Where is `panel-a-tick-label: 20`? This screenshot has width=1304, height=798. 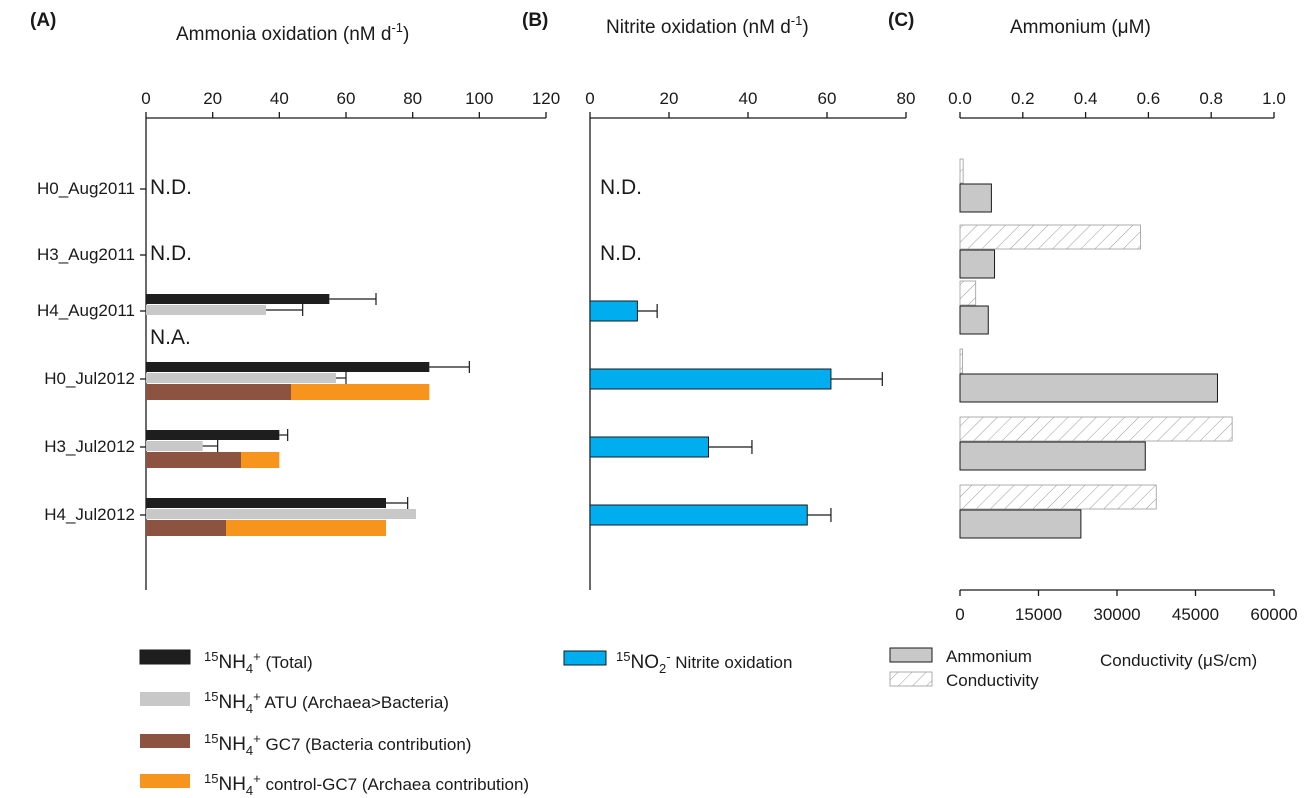
panel-a-tick-label: 20 is located at coordinates (212, 98).